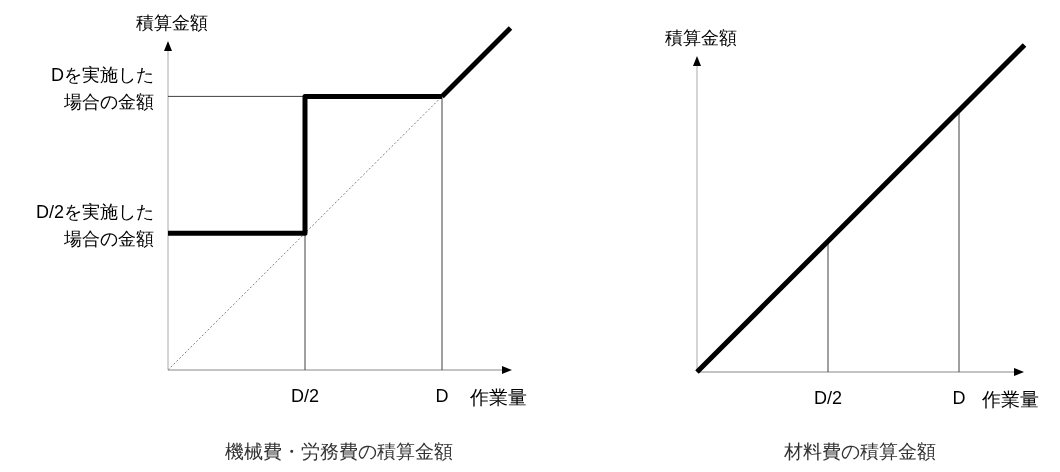 The height and width of the screenshot is (472, 1060). I want to click on text: Dを実施した場合の金額, so click(102, 88).